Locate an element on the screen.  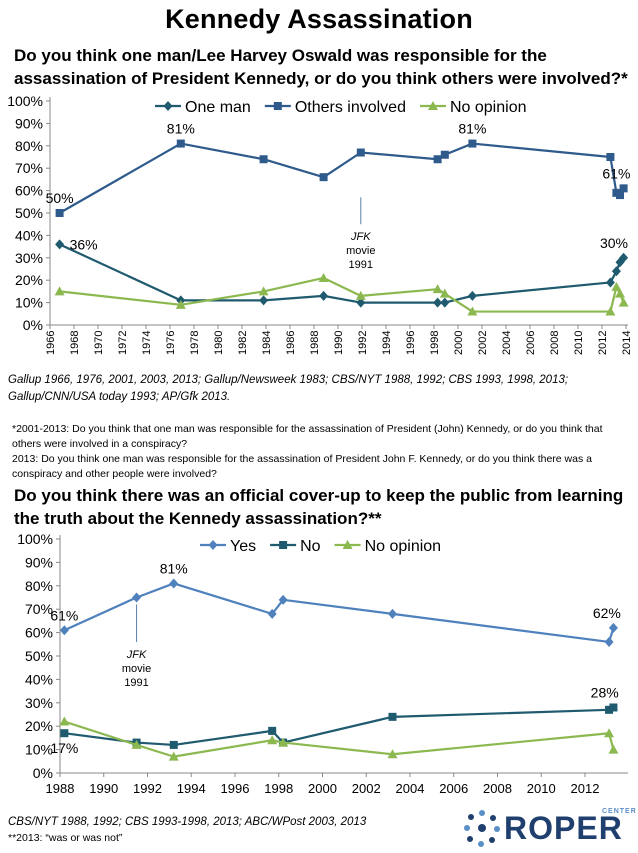
chart1-x-tick-label: 1974 is located at coordinates (147, 343).